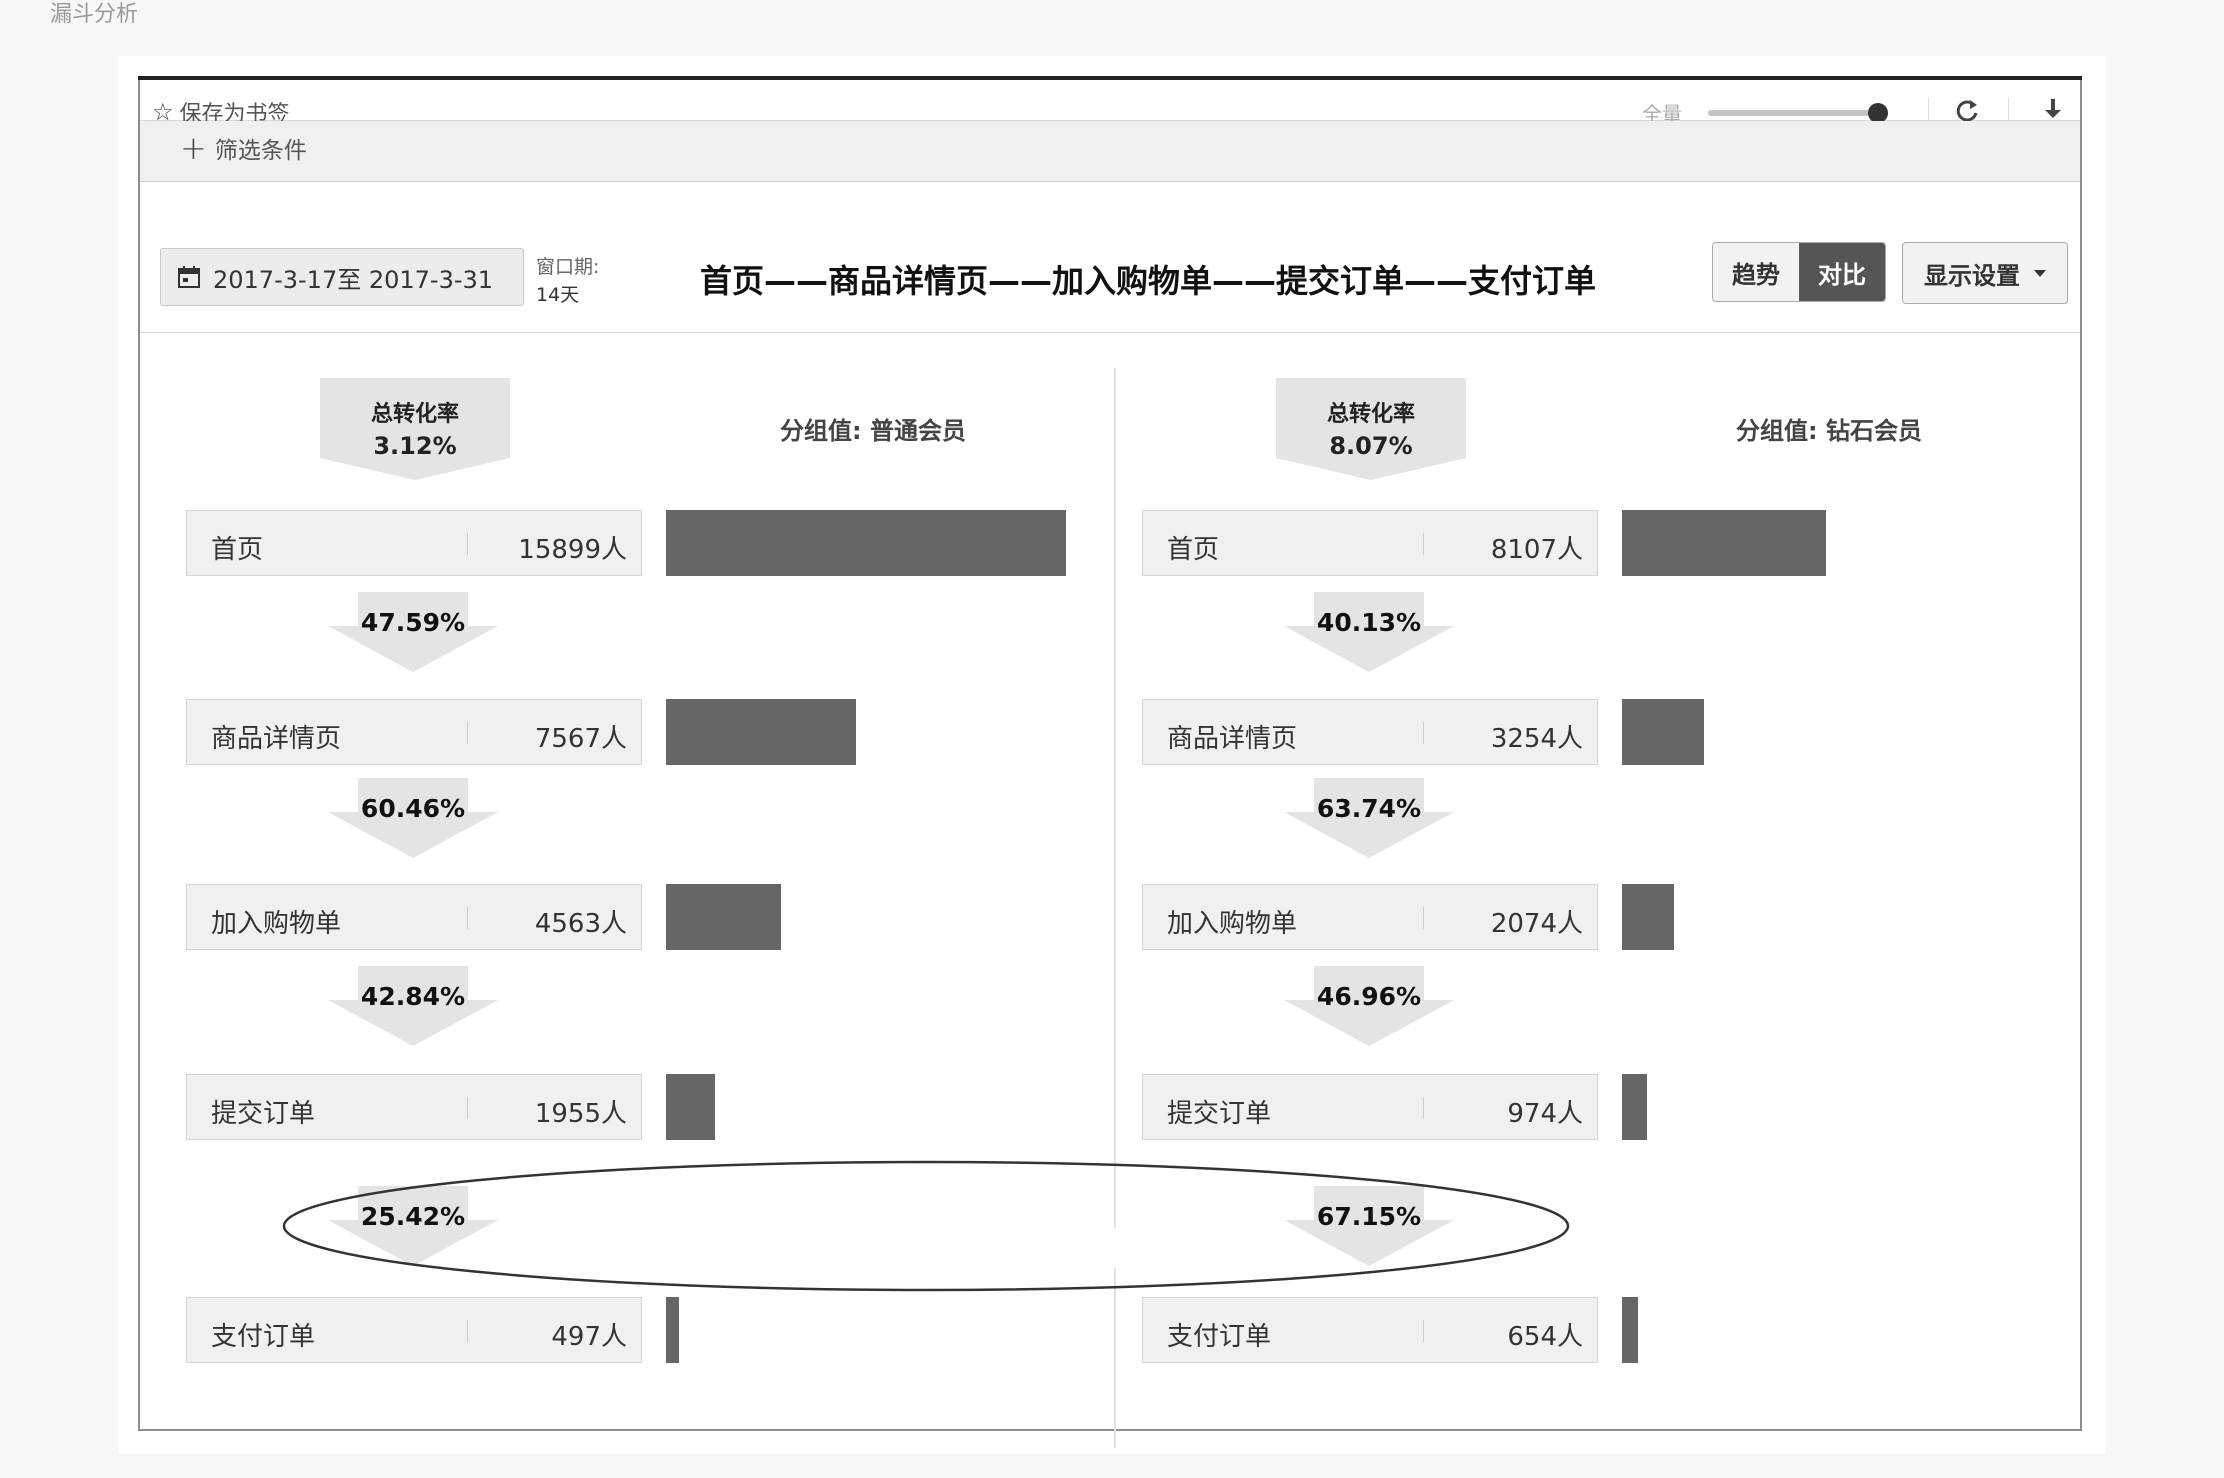 This screenshot has height=1478, width=2224. What do you see at coordinates (1545, 1114) in the screenshot?
I see `funnel-step-count: 974人` at bounding box center [1545, 1114].